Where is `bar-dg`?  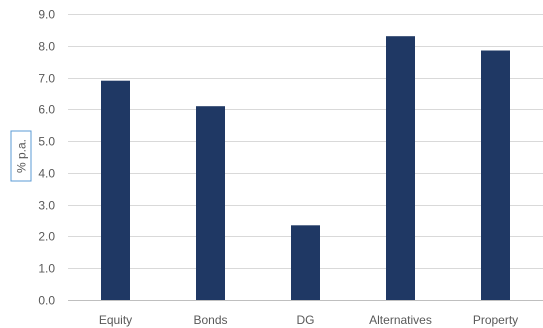
bar-dg is located at coordinates (305, 262).